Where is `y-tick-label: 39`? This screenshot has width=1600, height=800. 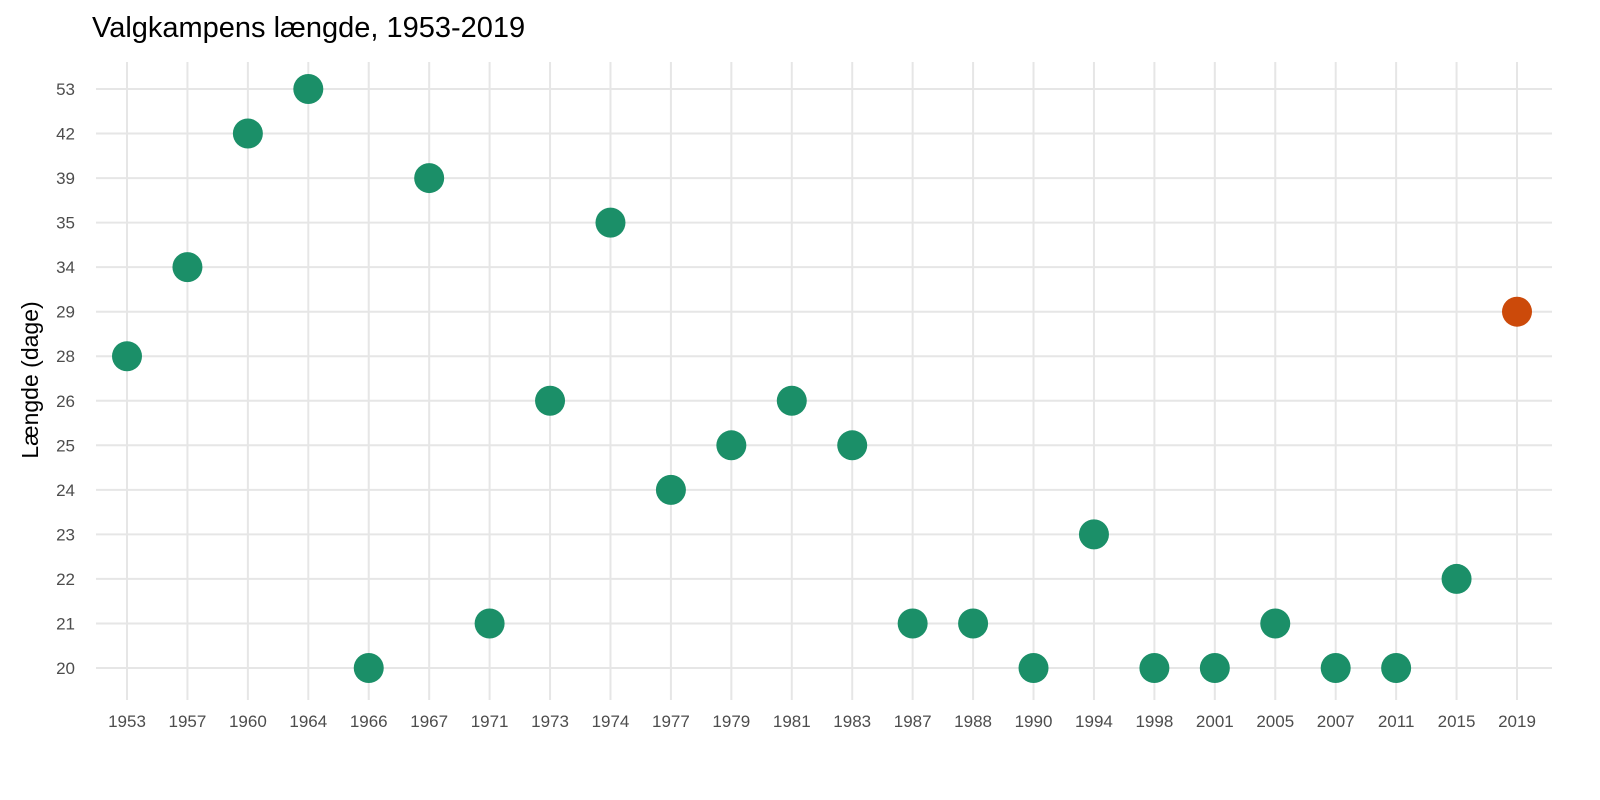
y-tick-label: 39 is located at coordinates (65, 178).